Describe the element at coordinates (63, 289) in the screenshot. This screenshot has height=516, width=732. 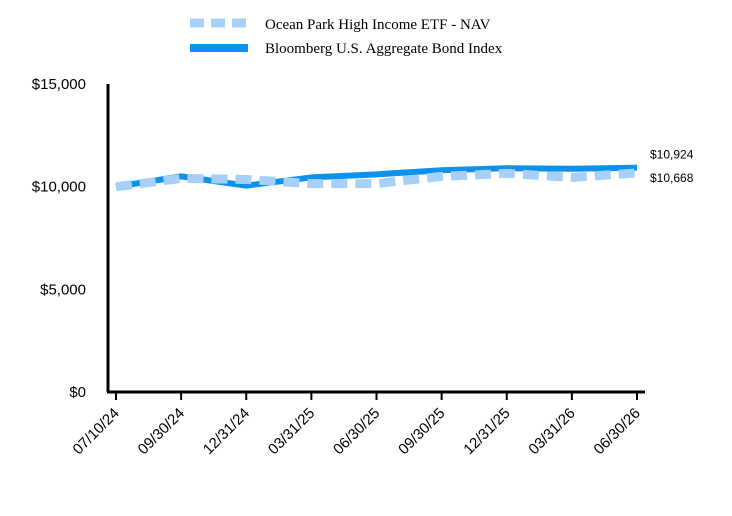
I see `y-tick-label: $5,000` at that location.